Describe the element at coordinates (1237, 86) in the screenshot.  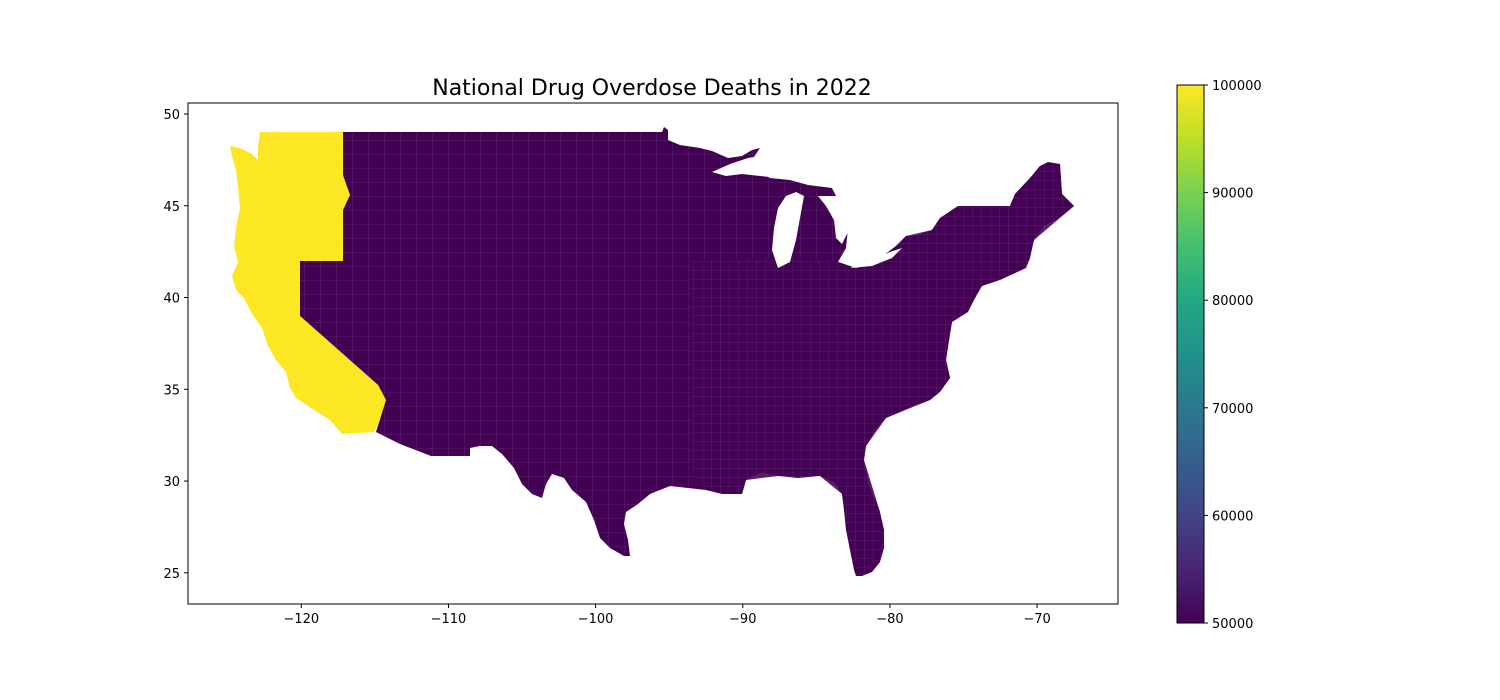
I see `colorbar-tick-label: 100000` at that location.